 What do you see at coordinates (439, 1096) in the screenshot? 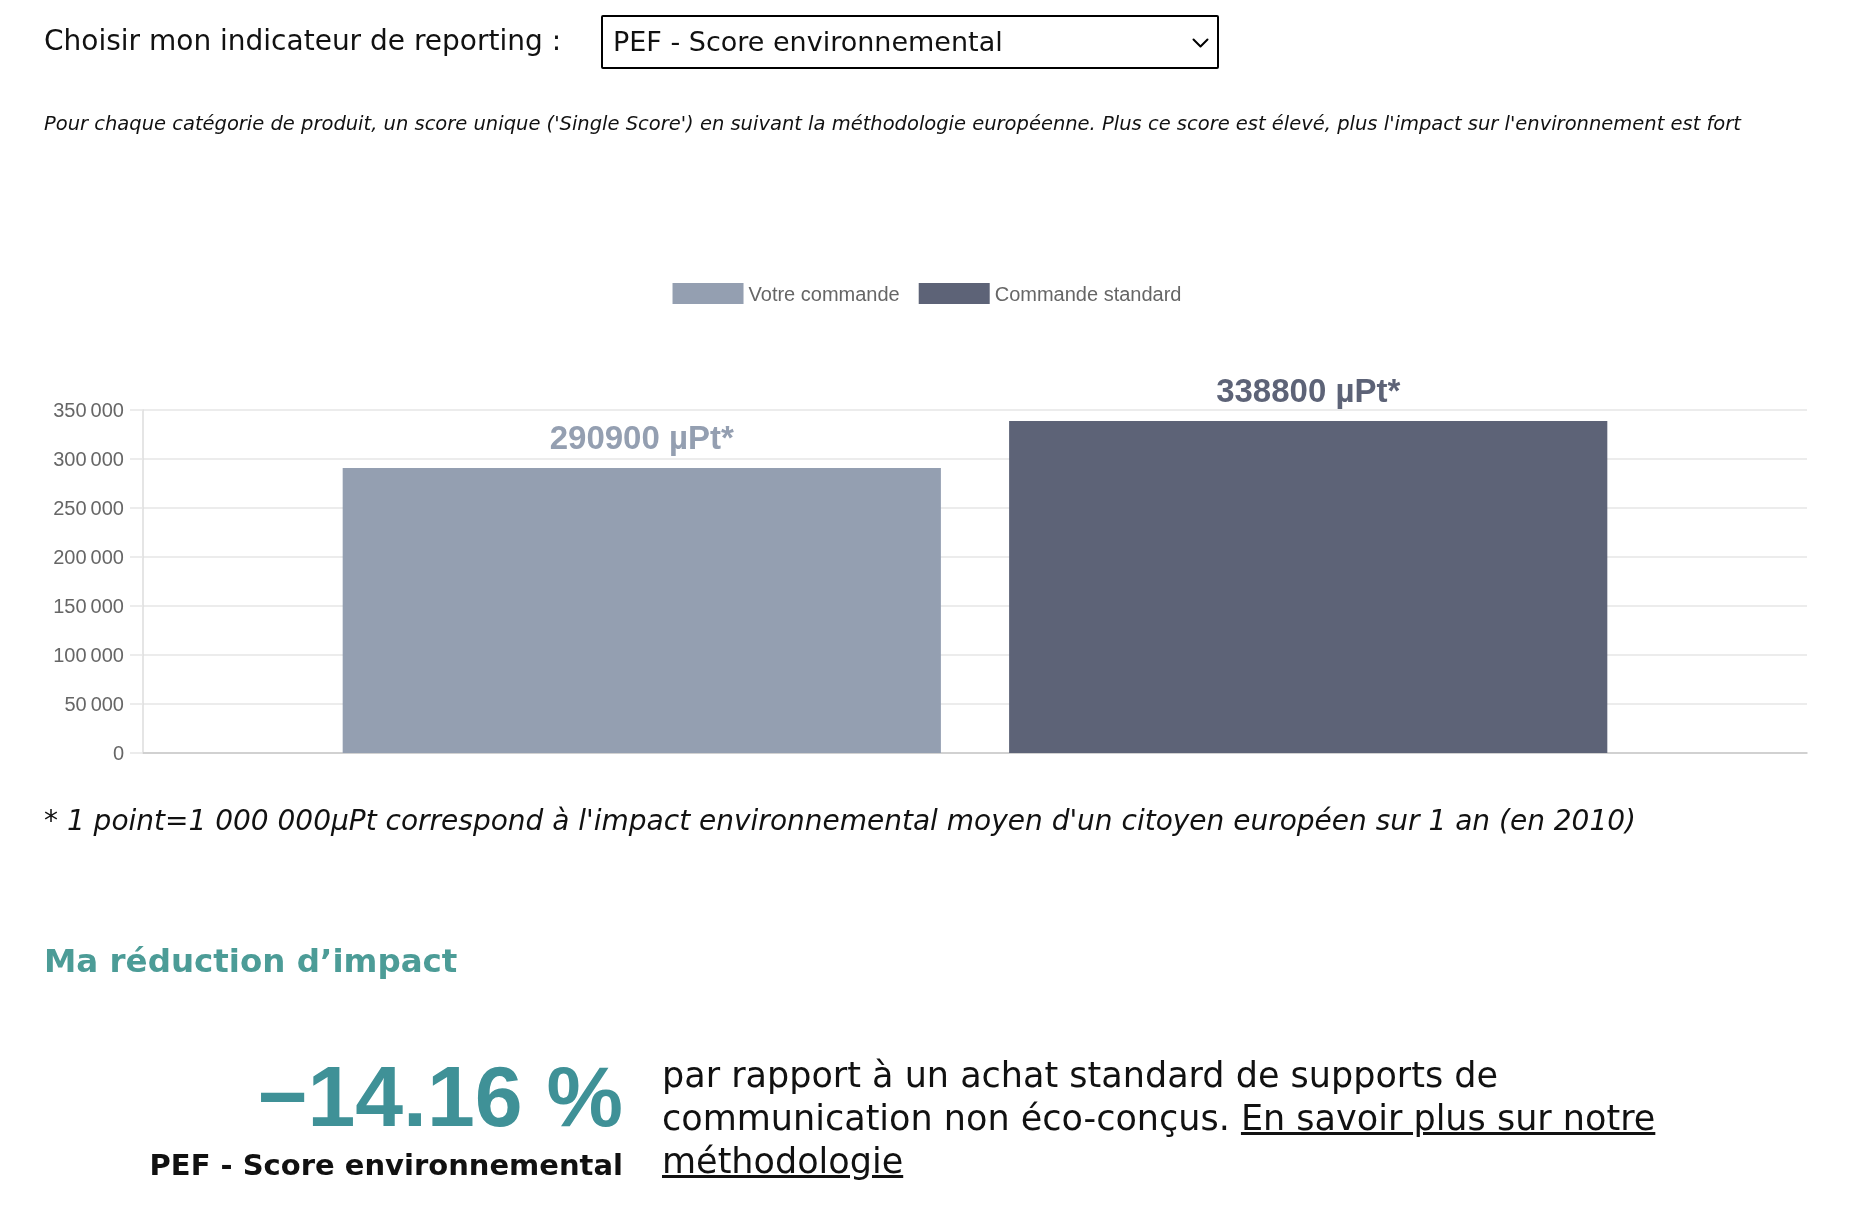
I see `text: −14.16 %` at bounding box center [439, 1096].